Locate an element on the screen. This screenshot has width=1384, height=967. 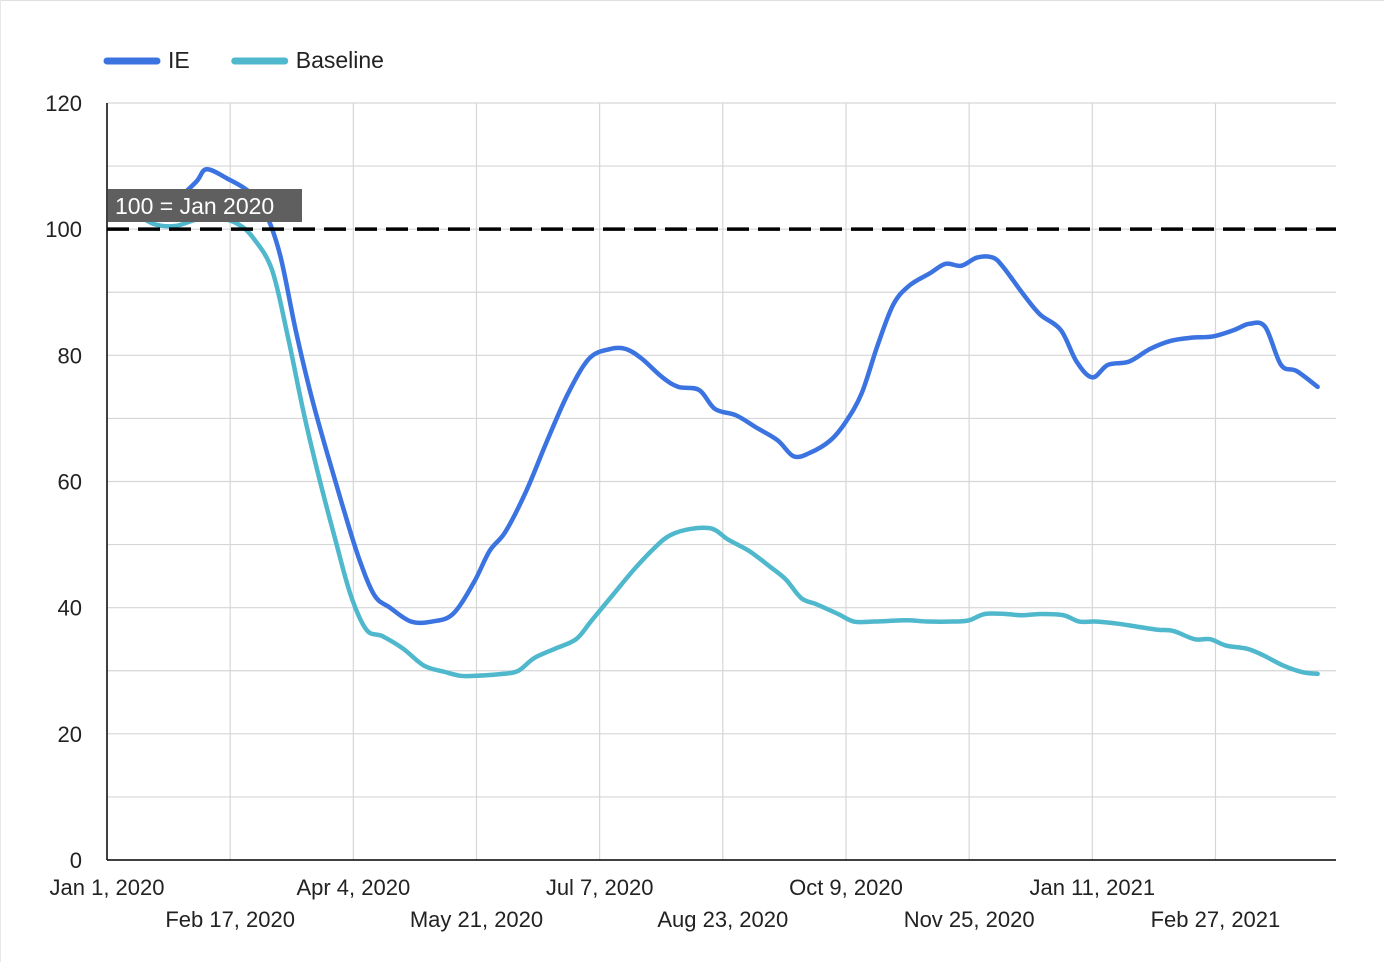
panel-top-border is located at coordinates (692, 0).